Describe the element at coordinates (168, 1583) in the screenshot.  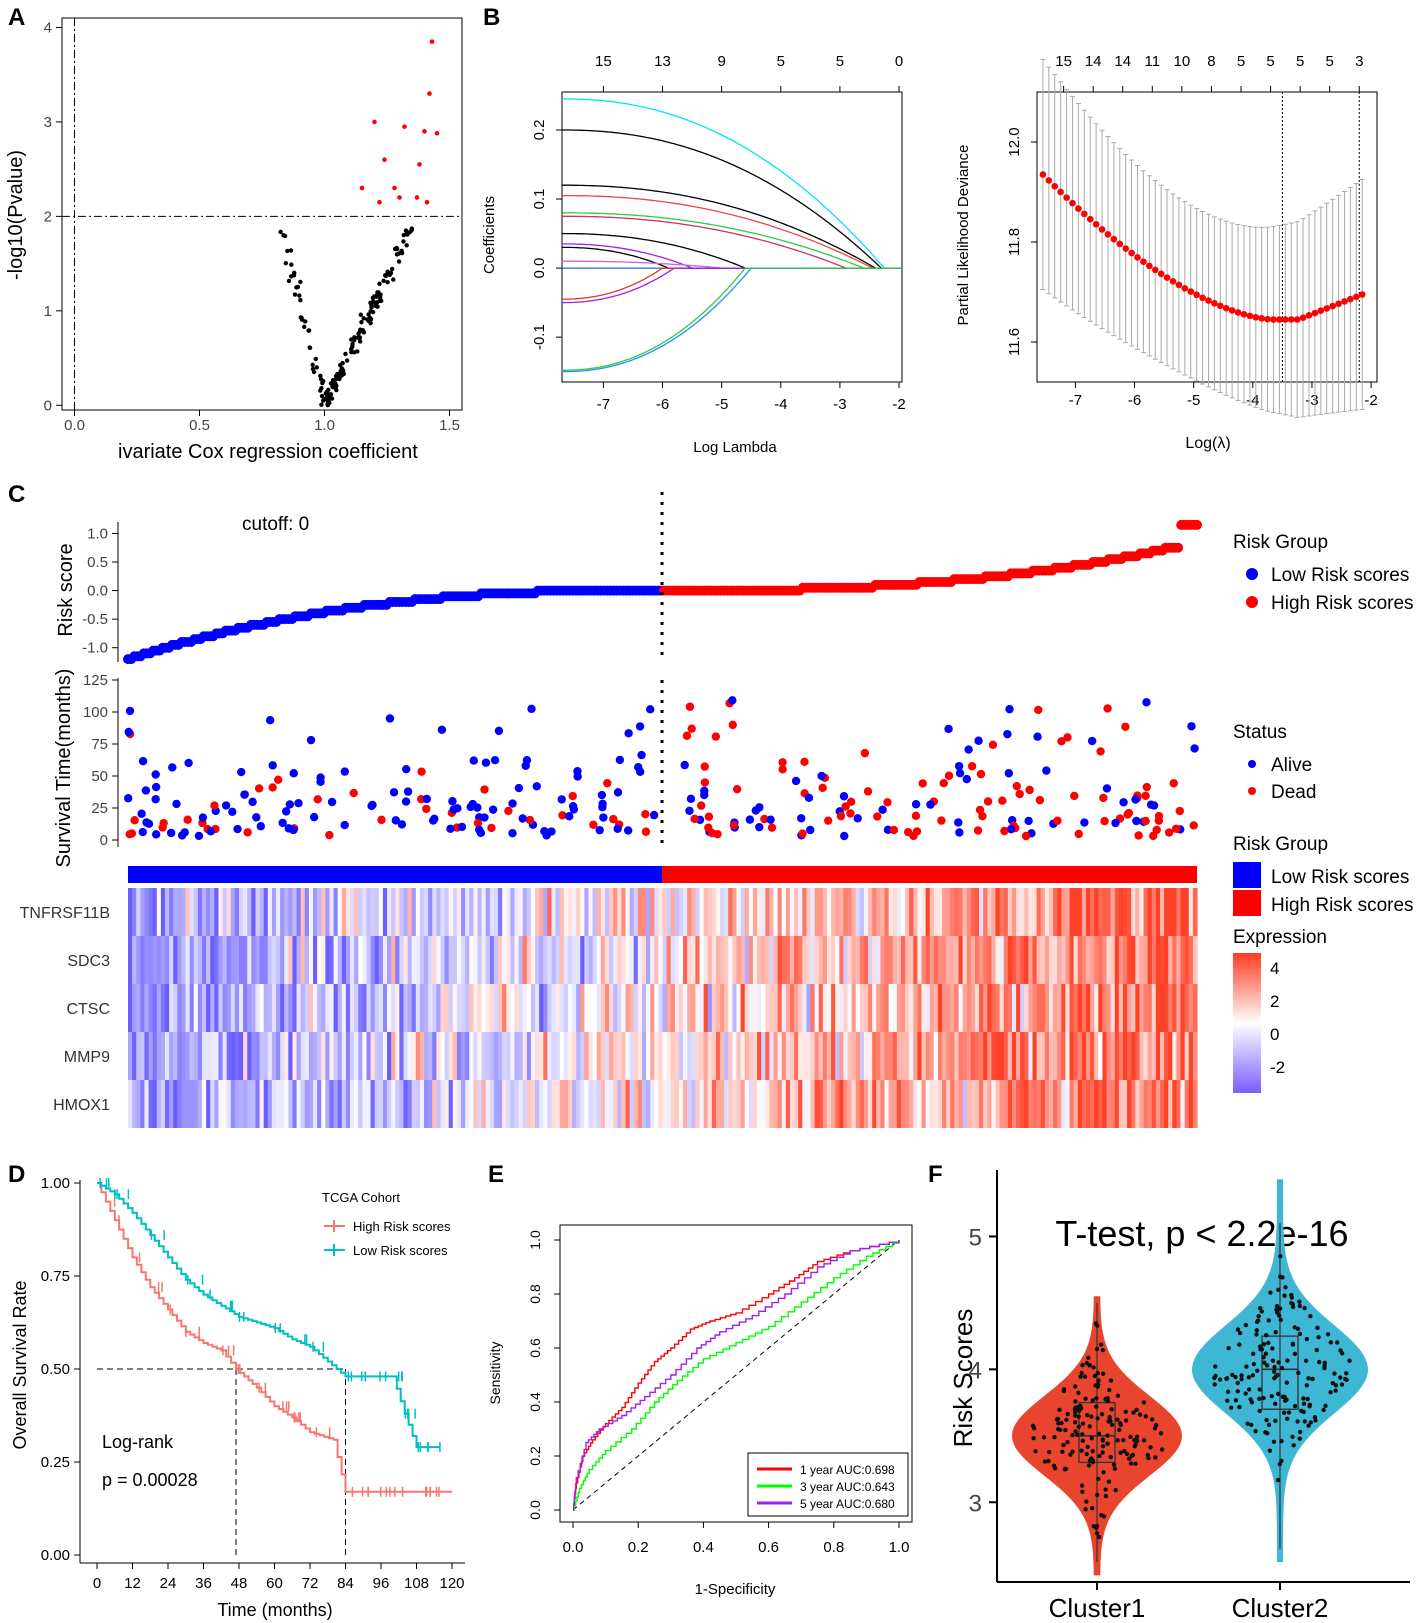
I see `d-xtick-label: 24` at that location.